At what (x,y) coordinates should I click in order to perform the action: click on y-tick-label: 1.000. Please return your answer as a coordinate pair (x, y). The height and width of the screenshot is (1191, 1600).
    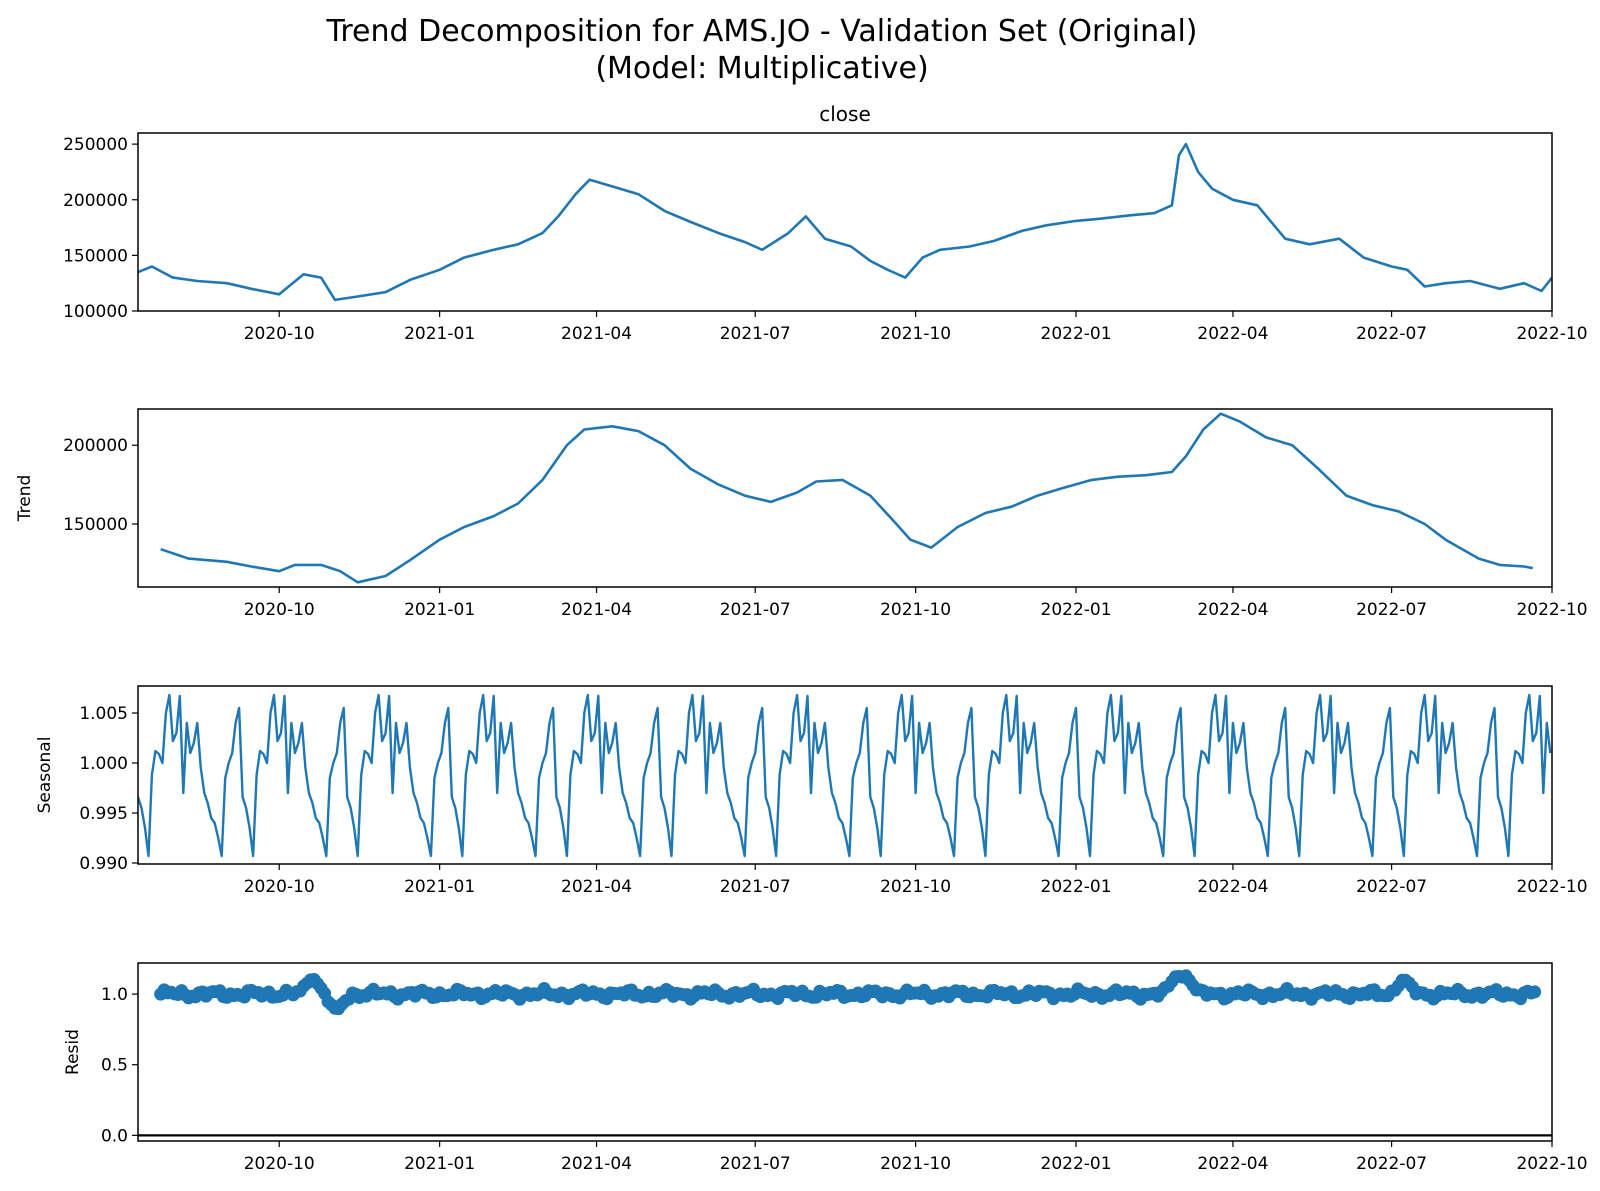
    Looking at the image, I should click on (103, 764).